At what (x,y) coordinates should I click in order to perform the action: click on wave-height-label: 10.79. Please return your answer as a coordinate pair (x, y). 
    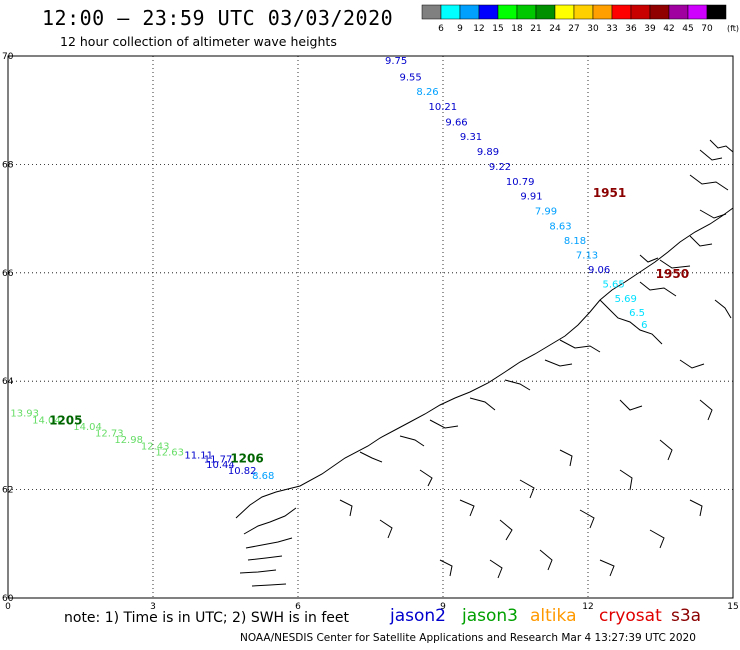
    Looking at the image, I should click on (520, 182).